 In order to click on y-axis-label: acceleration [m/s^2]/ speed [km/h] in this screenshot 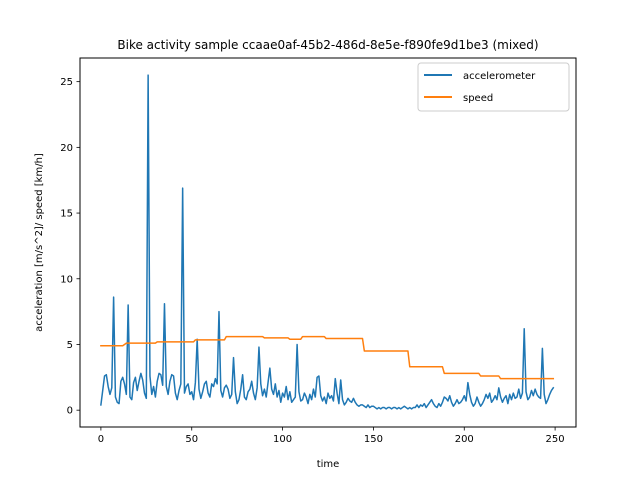, I will do `click(39, 242)`.